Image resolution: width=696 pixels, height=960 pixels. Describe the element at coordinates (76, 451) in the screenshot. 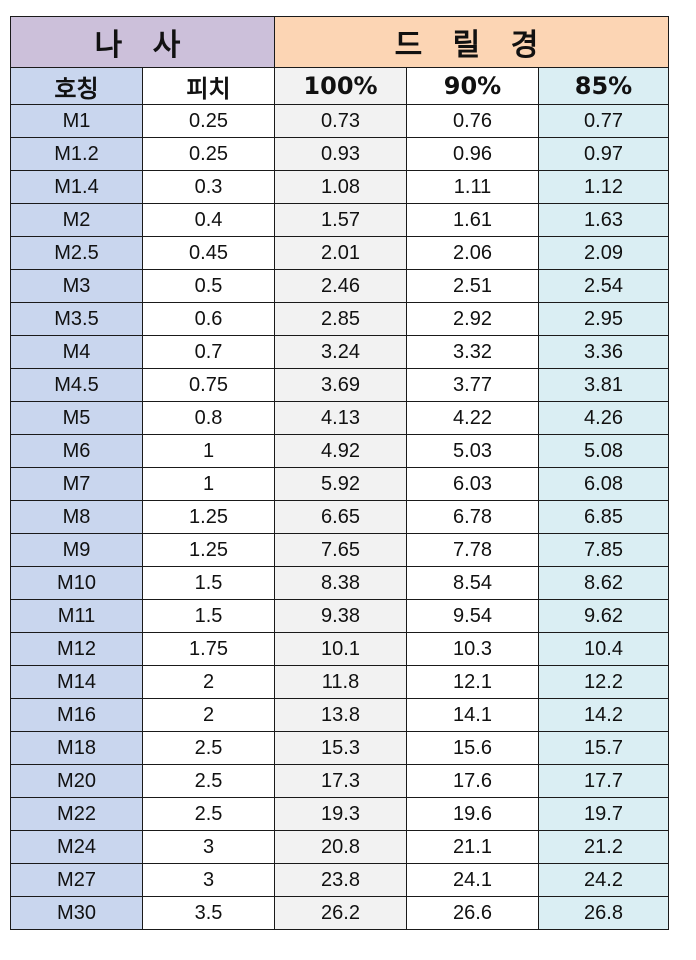

I see `thread-designation-cell: M6` at that location.